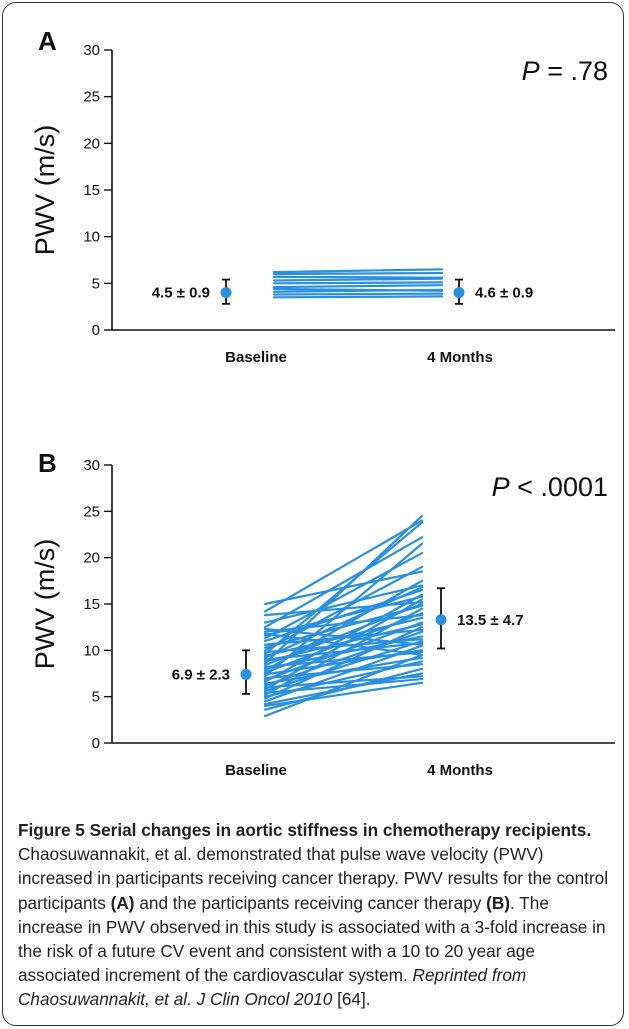 The height and width of the screenshot is (1029, 629). What do you see at coordinates (47, 463) in the screenshot?
I see `panel-letter: B` at bounding box center [47, 463].